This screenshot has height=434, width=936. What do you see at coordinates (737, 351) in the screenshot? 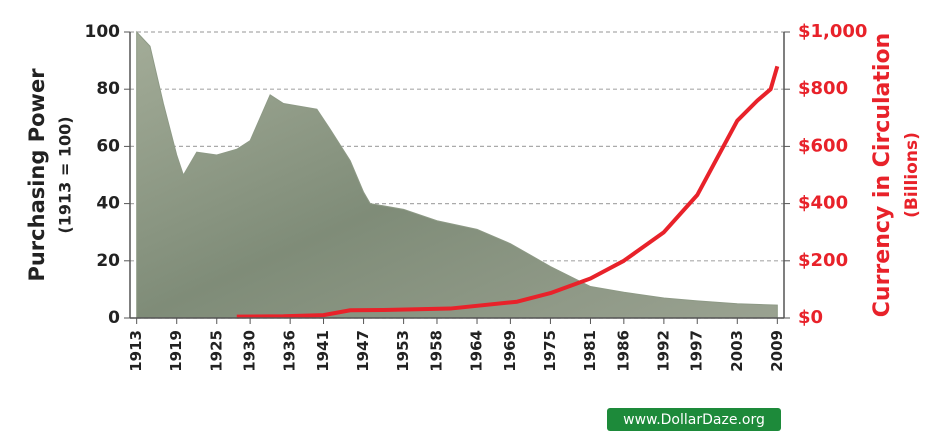
I see `x-tick-label: 2003` at bounding box center [737, 351].